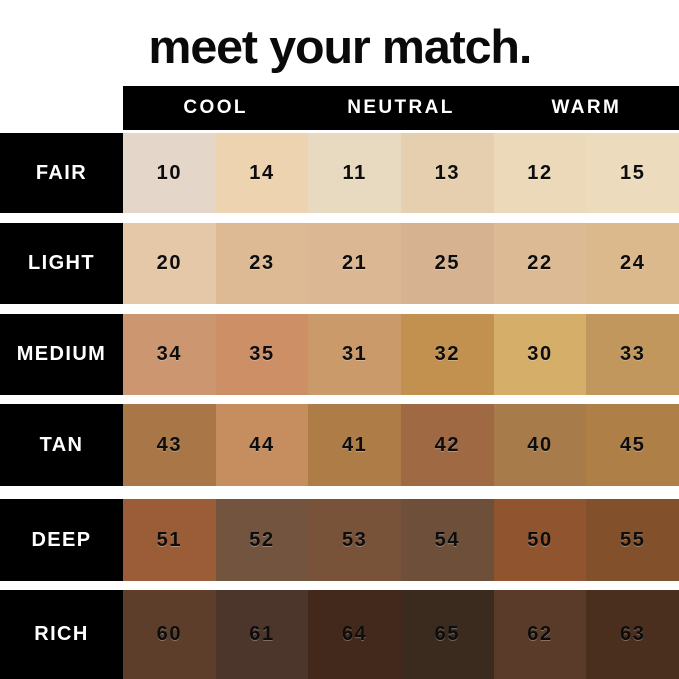  I want to click on shade-swatch-40: 40, so click(540, 445).